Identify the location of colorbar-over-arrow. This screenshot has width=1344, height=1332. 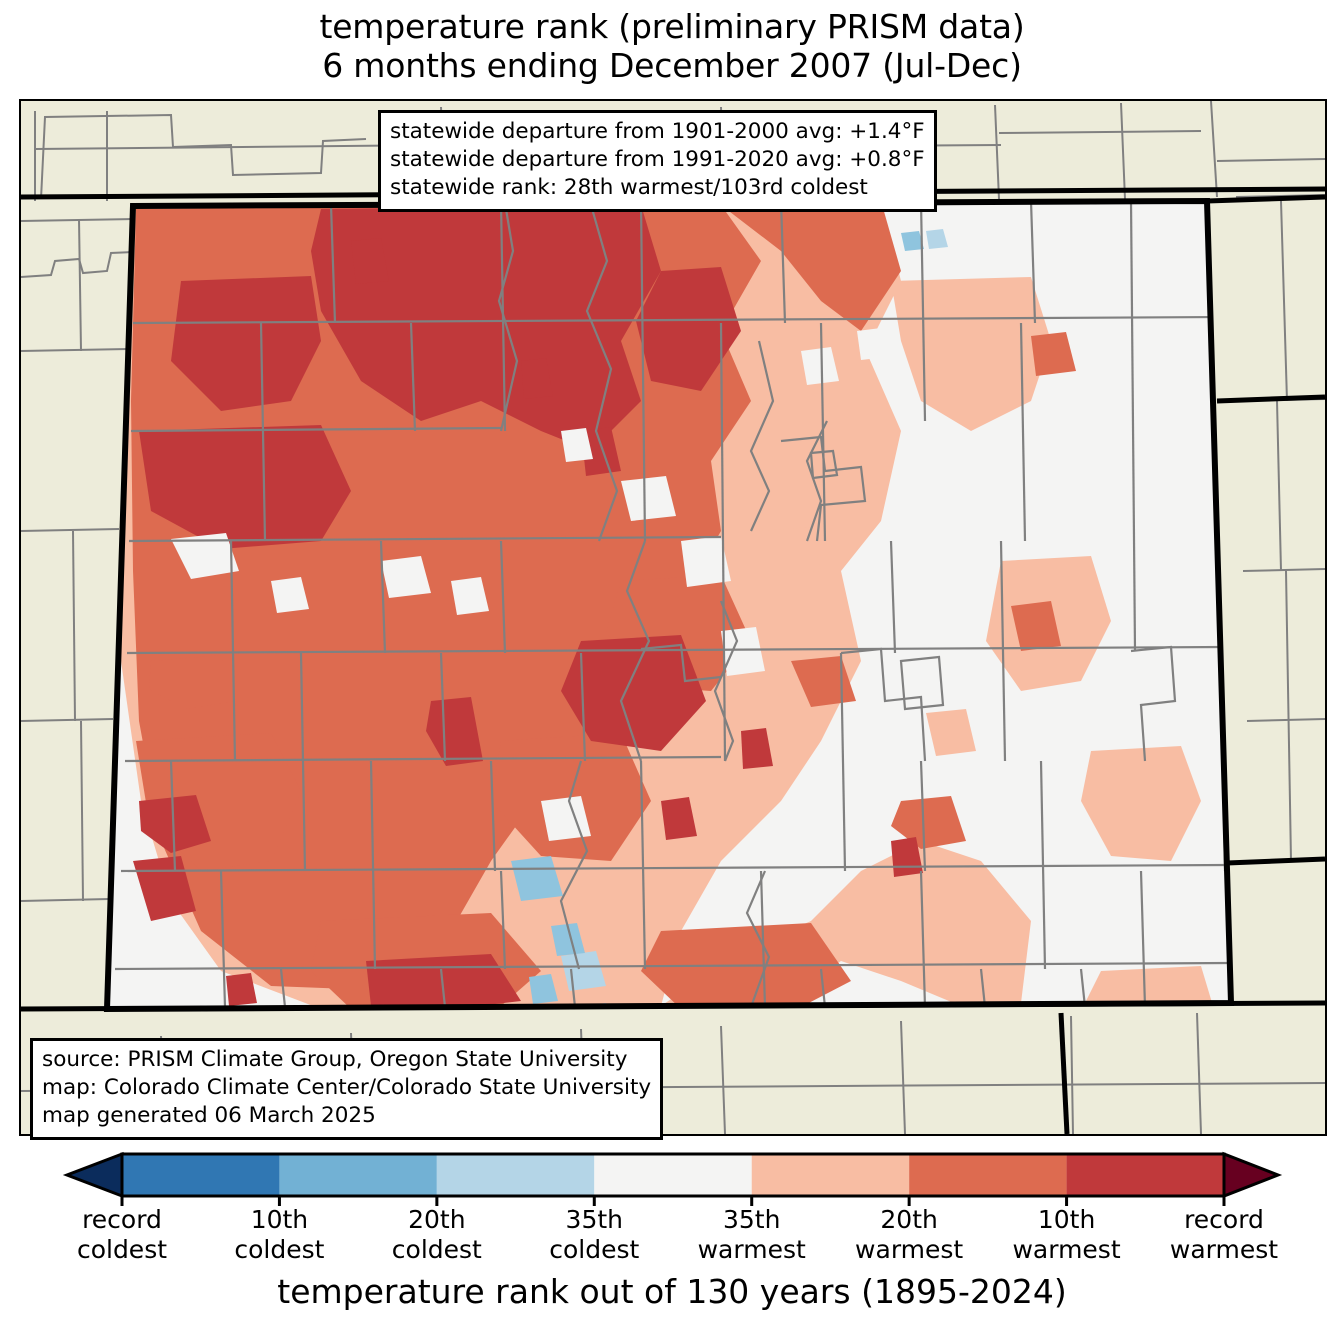
(1252, 1175).